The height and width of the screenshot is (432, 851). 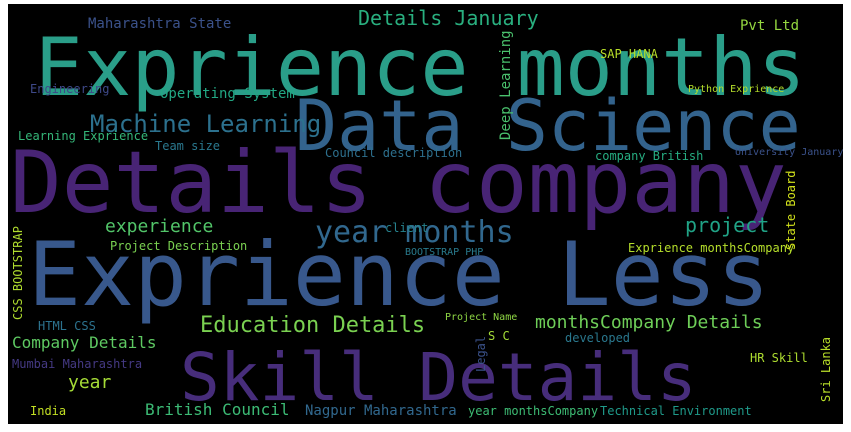 What do you see at coordinates (448, 18) in the screenshot?
I see `word: Details January` at bounding box center [448, 18].